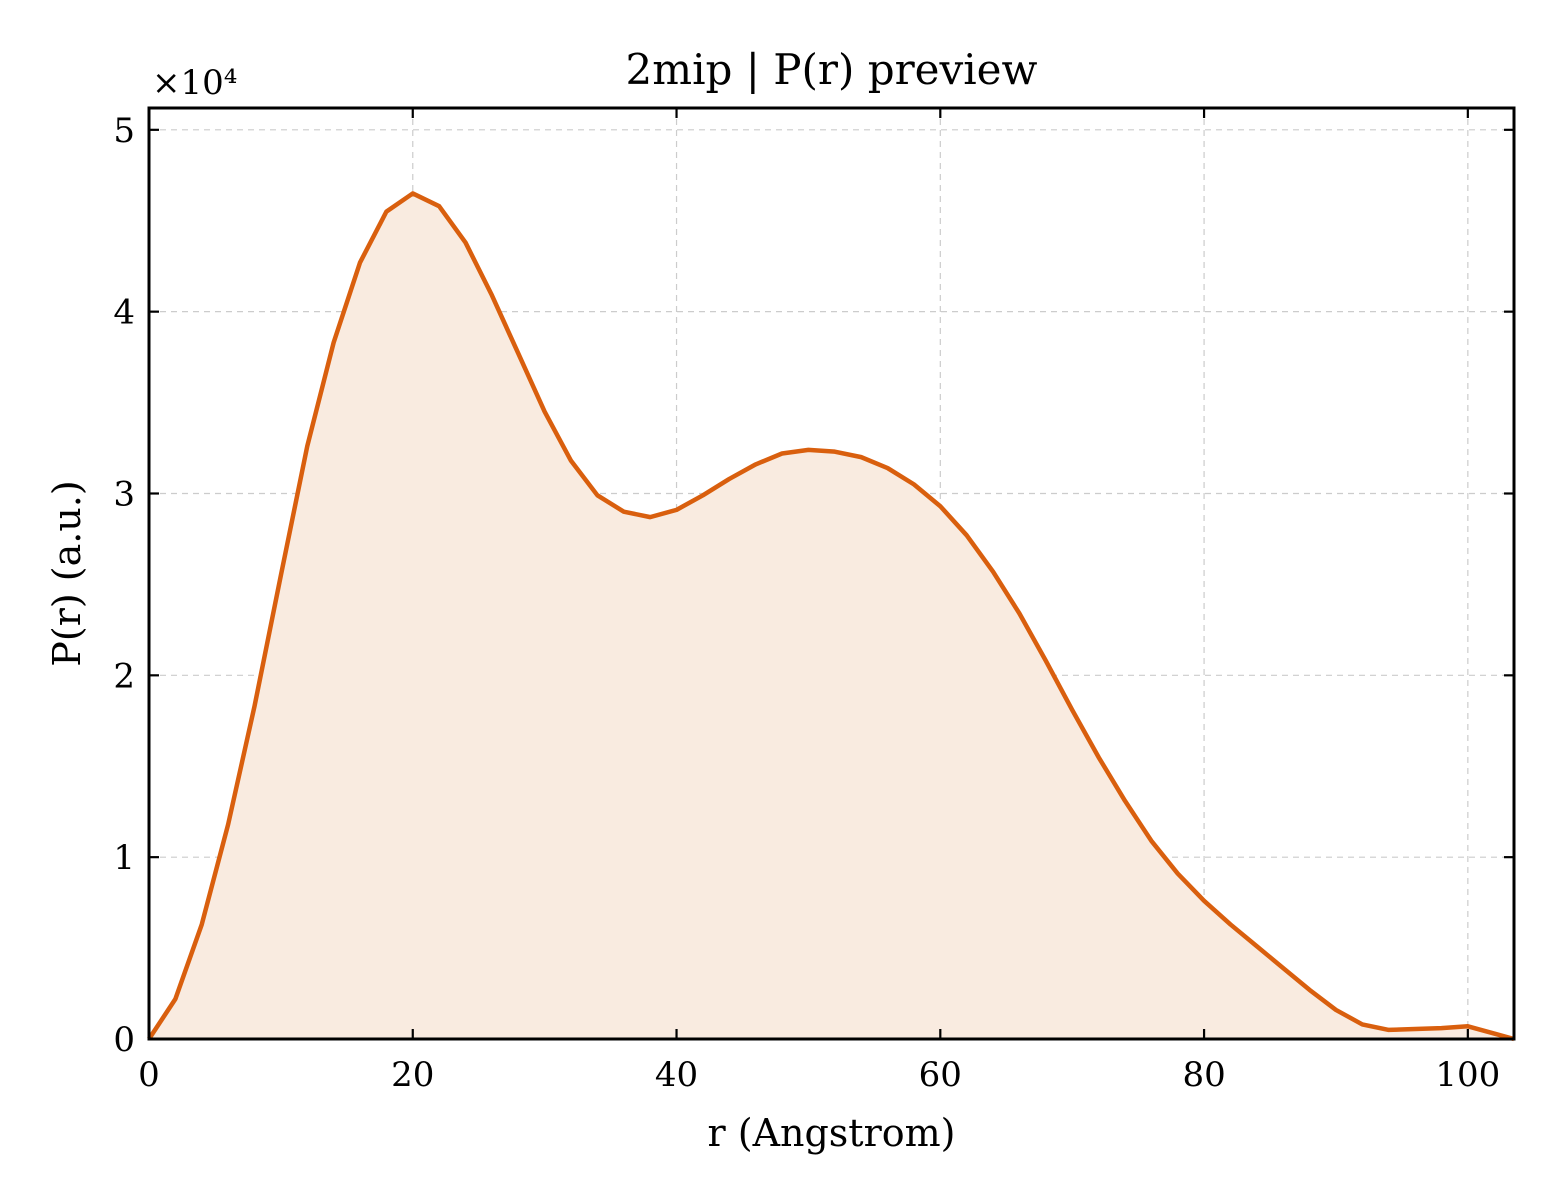  What do you see at coordinates (124, 858) in the screenshot?
I see `y-tick-label: 1` at bounding box center [124, 858].